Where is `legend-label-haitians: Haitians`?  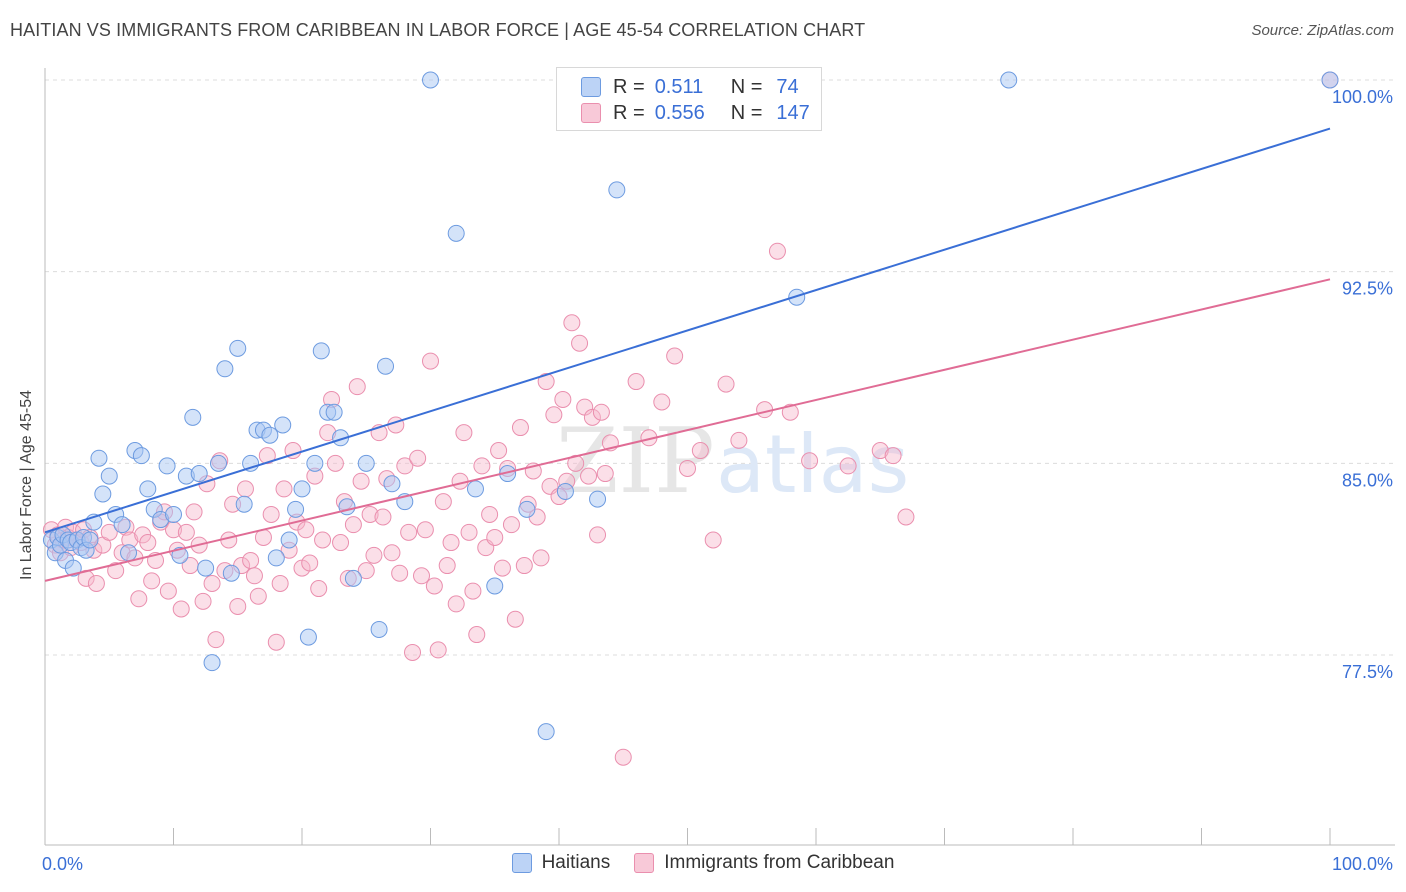
legend-label-haitians: Haitians is located at coordinates (576, 862).